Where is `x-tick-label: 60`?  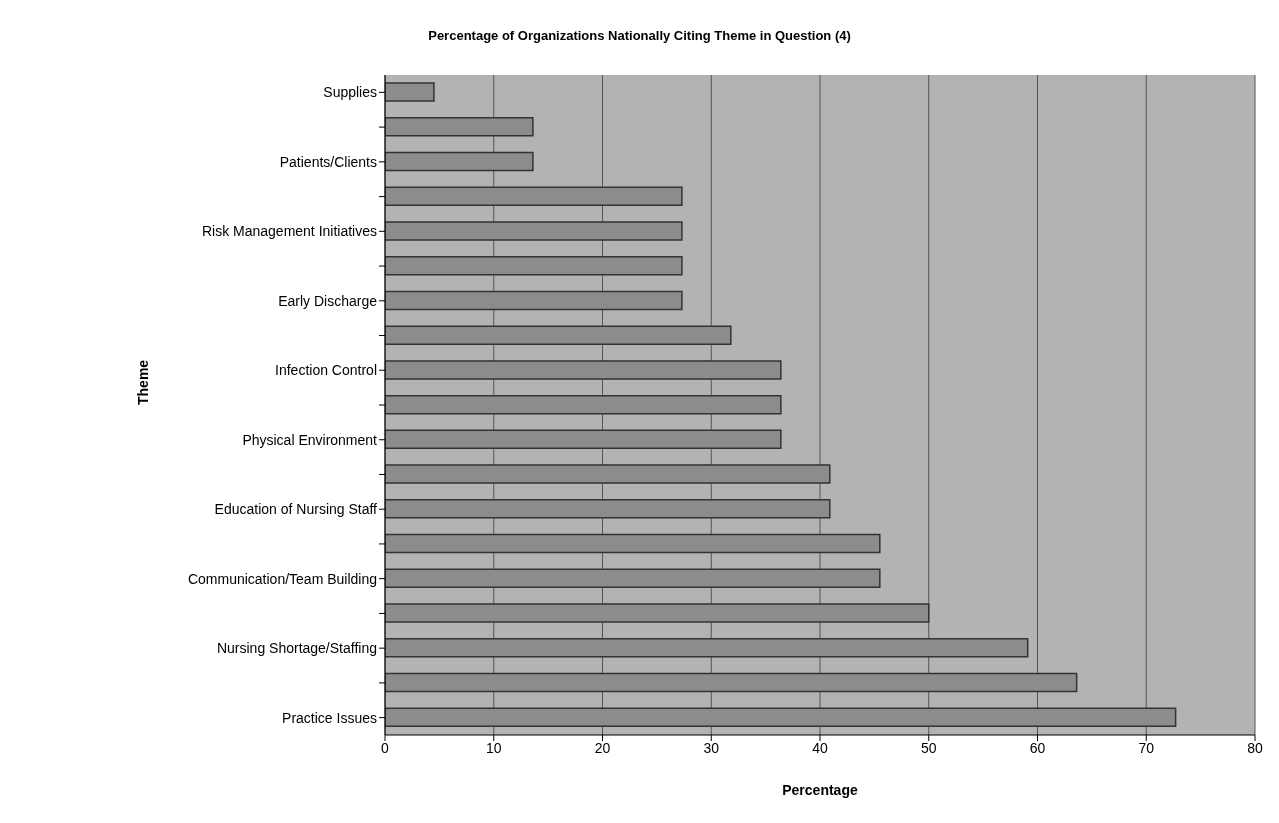 x-tick-label: 60 is located at coordinates (1037, 747).